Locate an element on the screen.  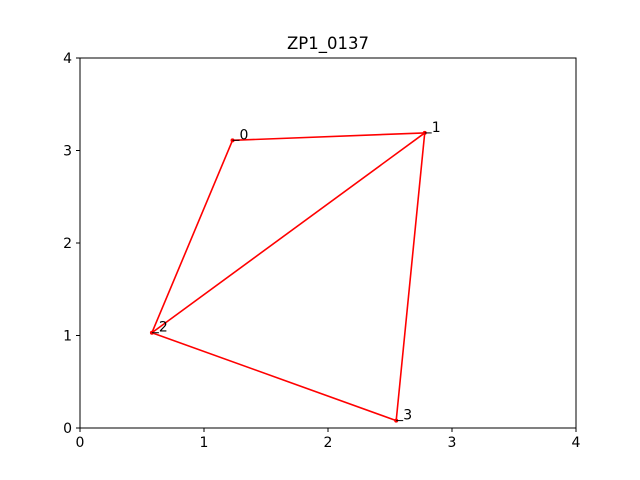
x-tick-label-0: 0 is located at coordinates (80, 443).